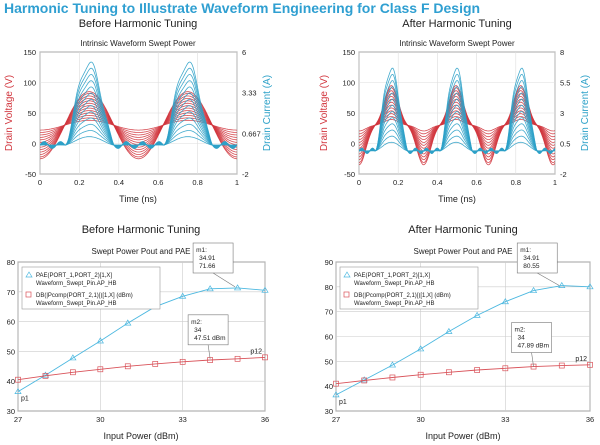  I want to click on y-right-tick-label: 0.5, so click(565, 144).